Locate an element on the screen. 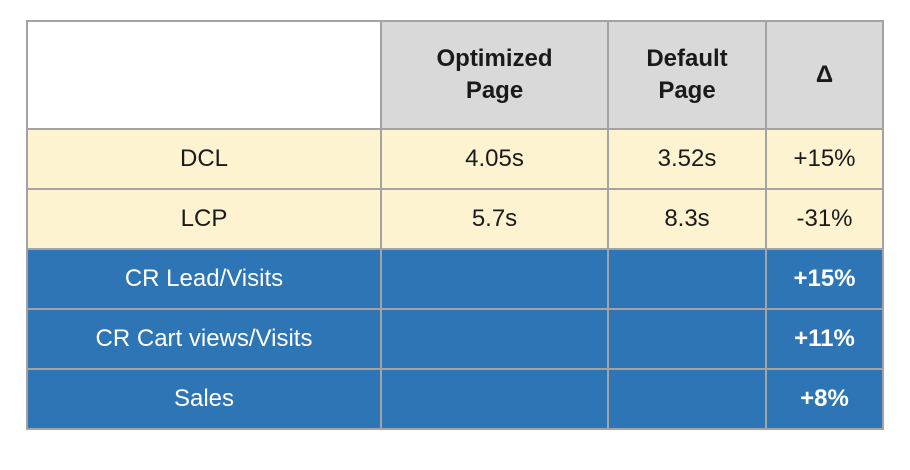 The height and width of the screenshot is (470, 910). default-value-cell: 3.52s is located at coordinates (687, 159).